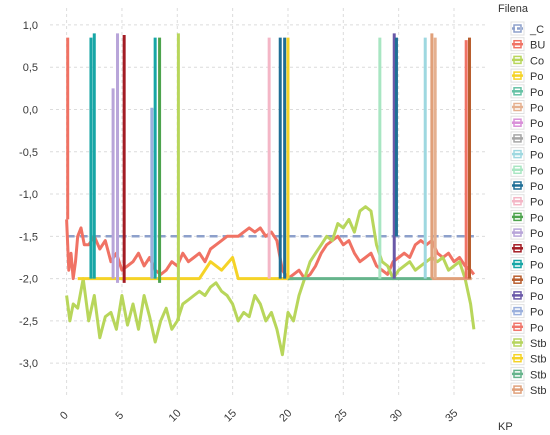 Image resolution: width=550 pixels, height=435 pixels. I want to click on x-tick-label: 30, so click(396, 415).